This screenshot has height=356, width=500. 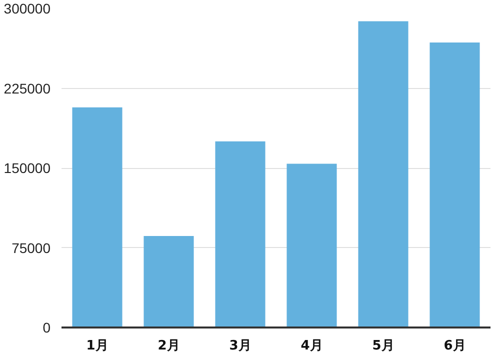 What do you see at coordinates (46, 328) in the screenshot?
I see `y-tick-label: 0` at bounding box center [46, 328].